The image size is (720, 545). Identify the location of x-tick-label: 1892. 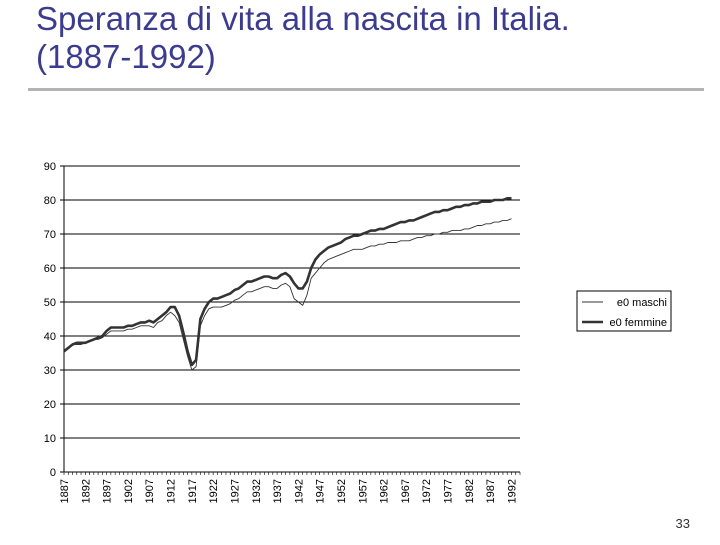
(86, 491).